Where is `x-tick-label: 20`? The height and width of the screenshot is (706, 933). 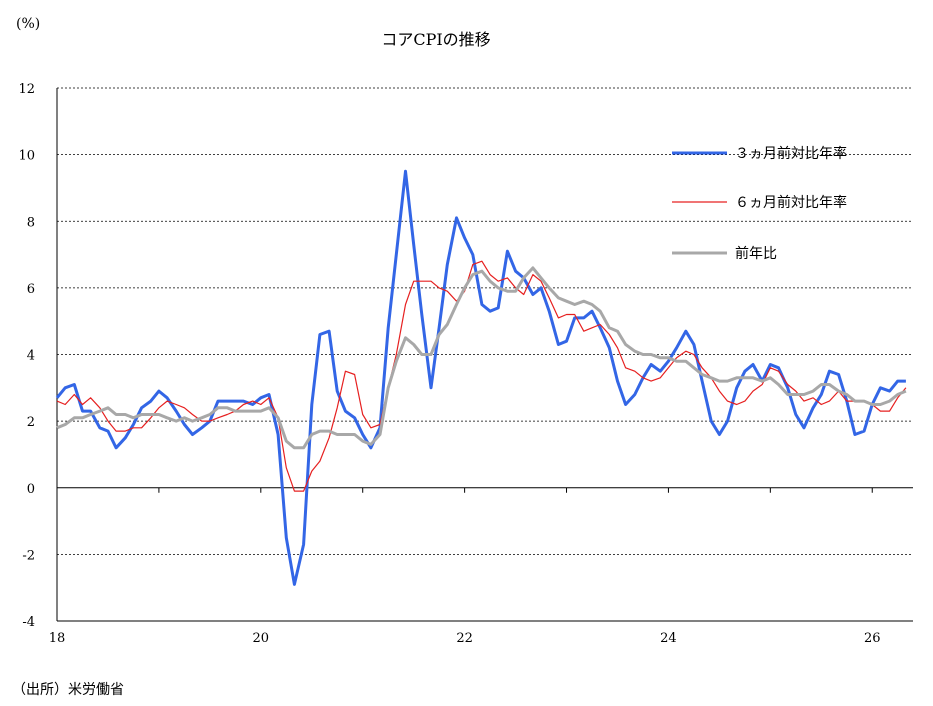 x-tick-label: 20 is located at coordinates (261, 638).